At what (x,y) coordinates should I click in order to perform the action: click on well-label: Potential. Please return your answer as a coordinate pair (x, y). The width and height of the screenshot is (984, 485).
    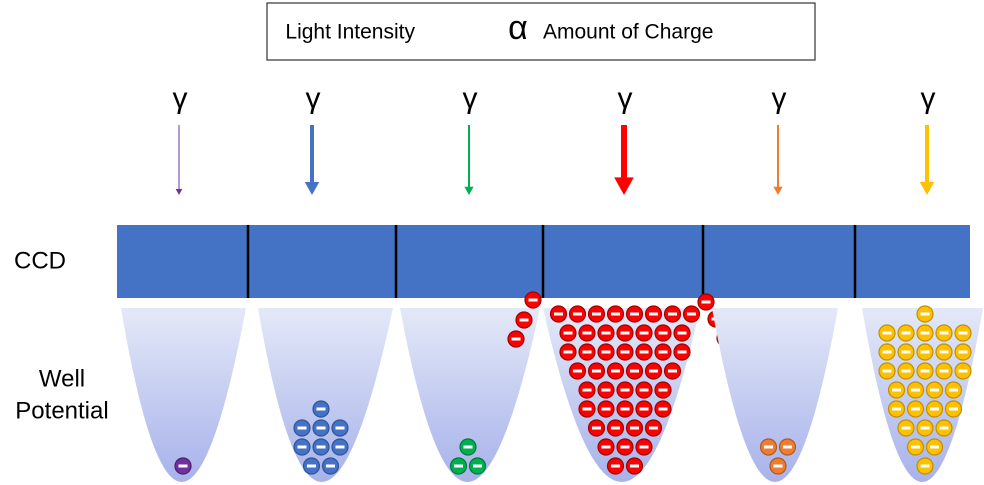
    Looking at the image, I should click on (61, 410).